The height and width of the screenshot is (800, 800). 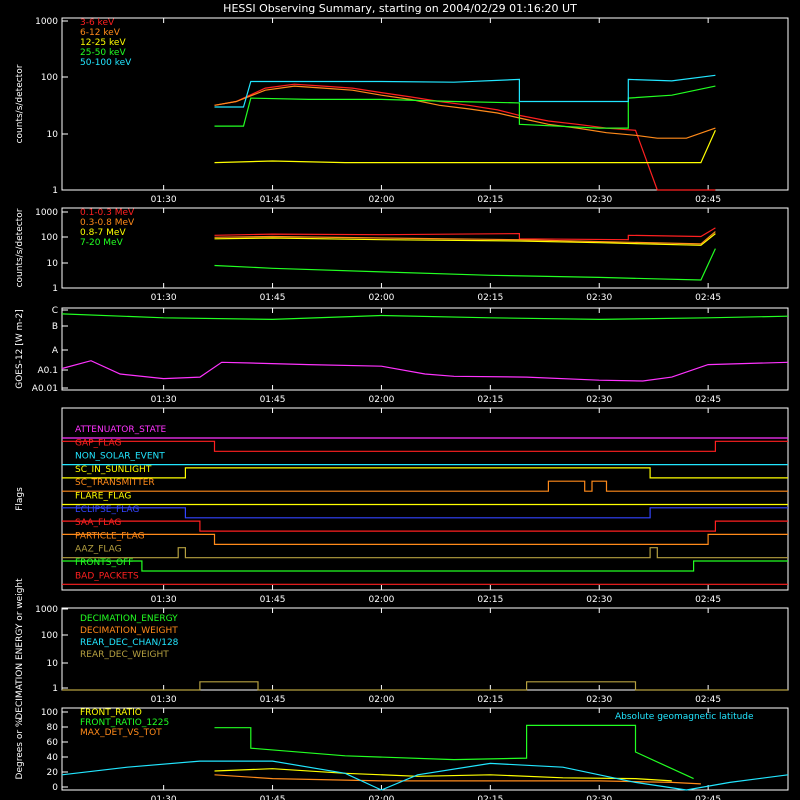 What do you see at coordinates (120, 457) in the screenshot?
I see `legend-entry: NON_SOLAR_EVENT` at bounding box center [120, 457].